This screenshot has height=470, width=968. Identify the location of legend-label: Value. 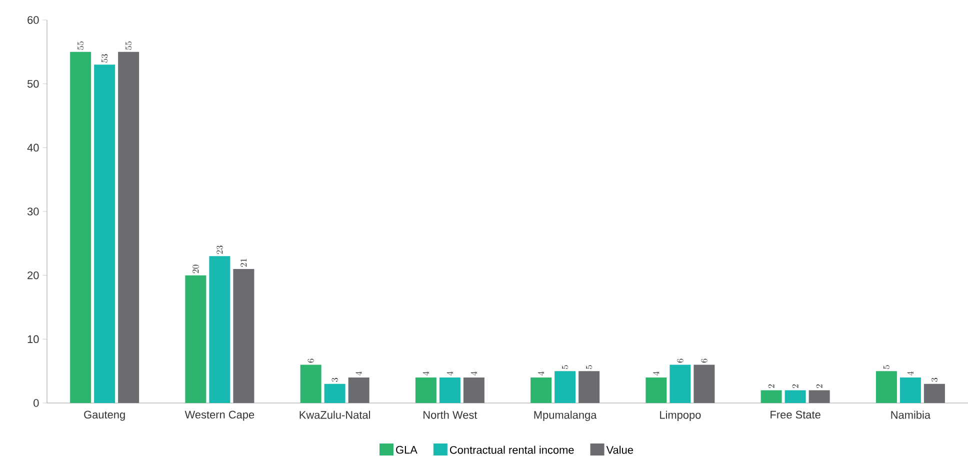
(620, 450).